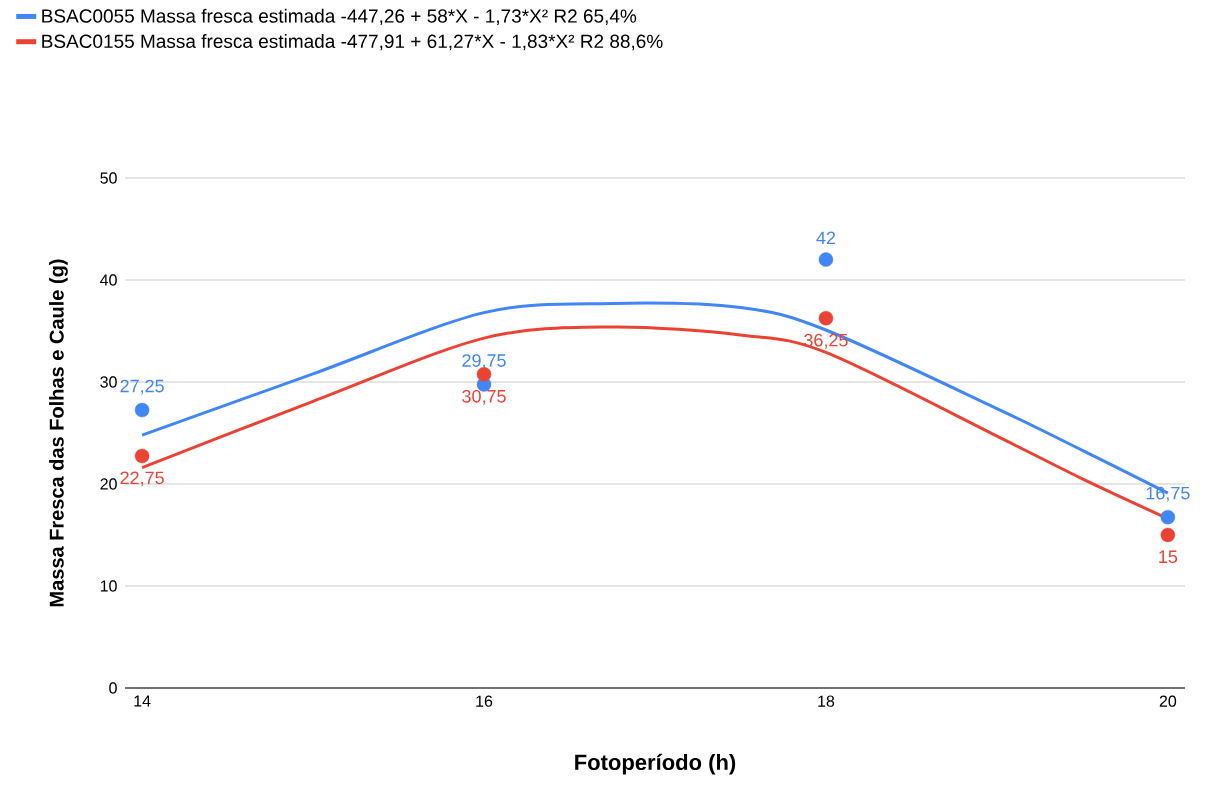 This screenshot has width=1206, height=801. I want to click on y-axis-title: Massa Fresca das Folhas e Caule (g), so click(58, 433).